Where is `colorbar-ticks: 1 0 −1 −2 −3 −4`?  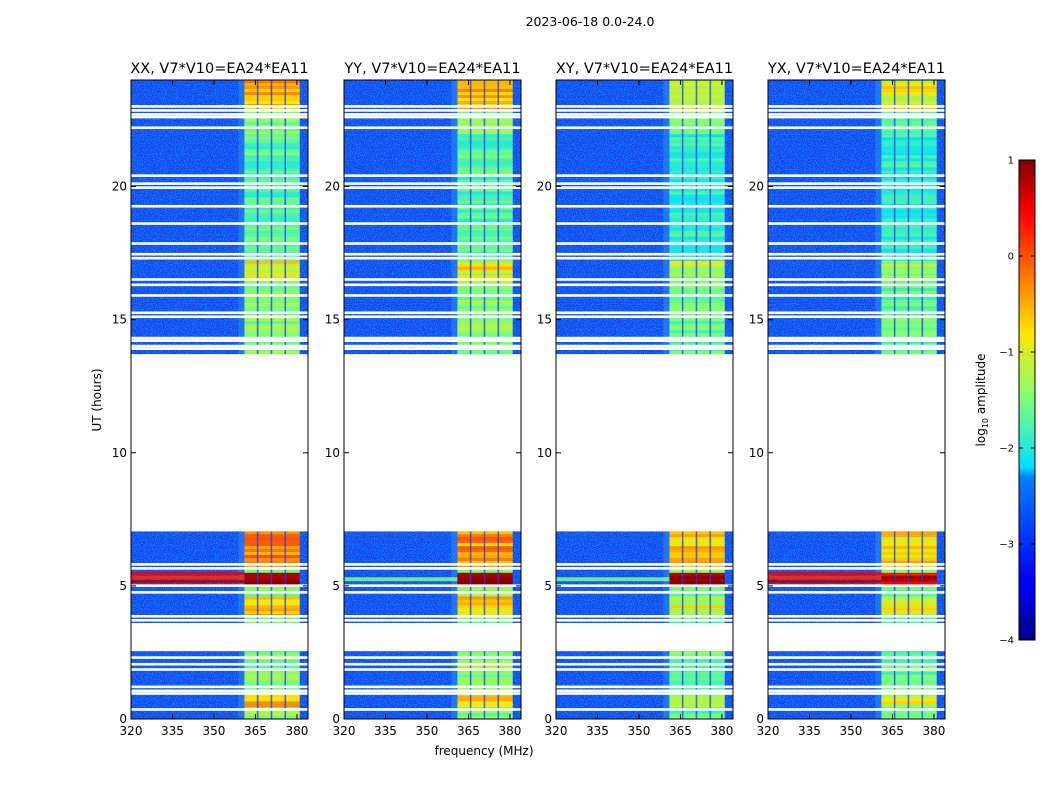
colorbar-ticks: 1 0 −1 −2 −3 −4 is located at coordinates (1017, 401).